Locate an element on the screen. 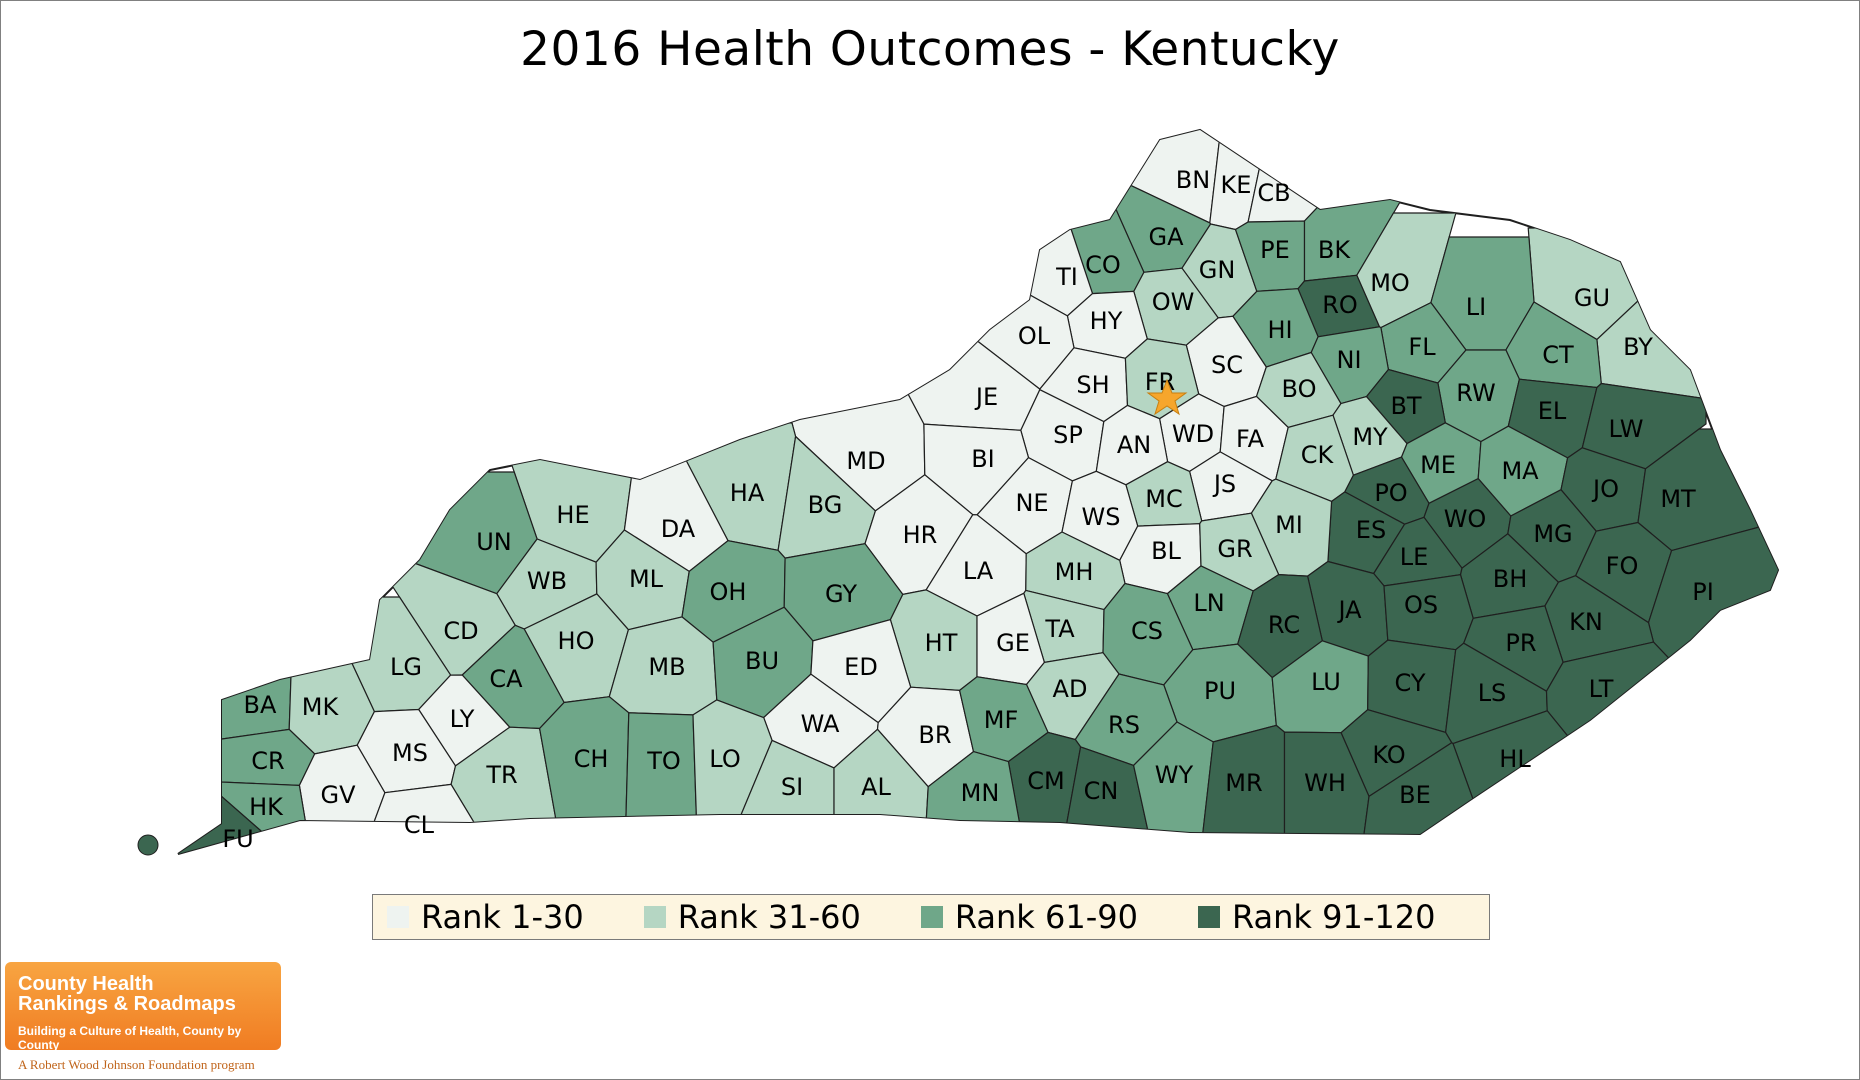 Image resolution: width=1860 pixels, height=1080 pixels. county-label-je: JE is located at coordinates (986, 397).